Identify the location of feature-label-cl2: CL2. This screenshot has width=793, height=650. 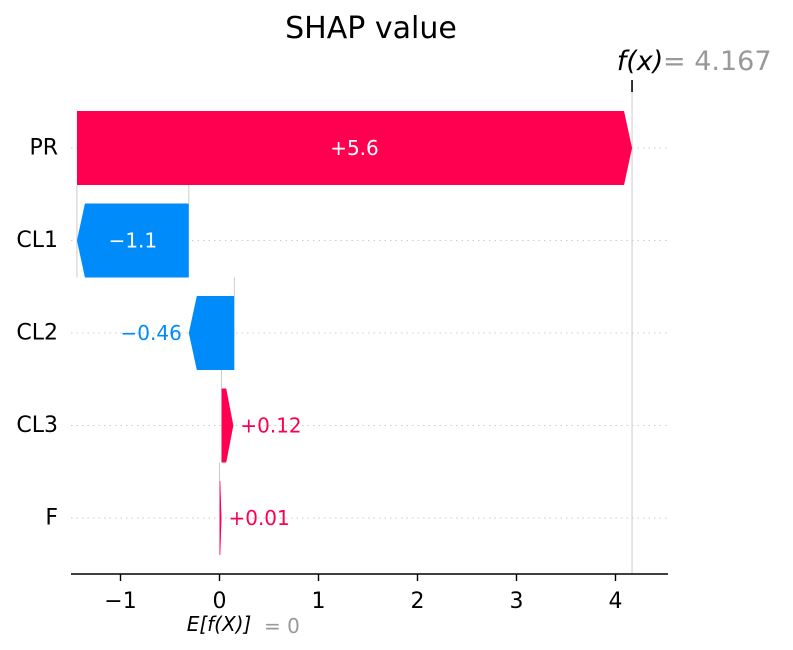
(37, 333).